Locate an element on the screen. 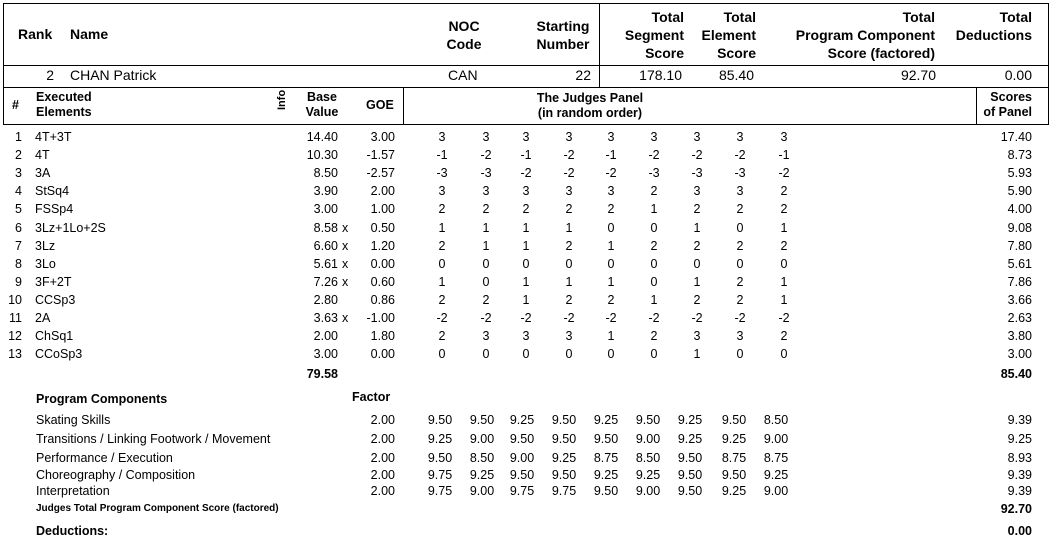  skater-total-element-score: 85.40 is located at coordinates (736, 75).